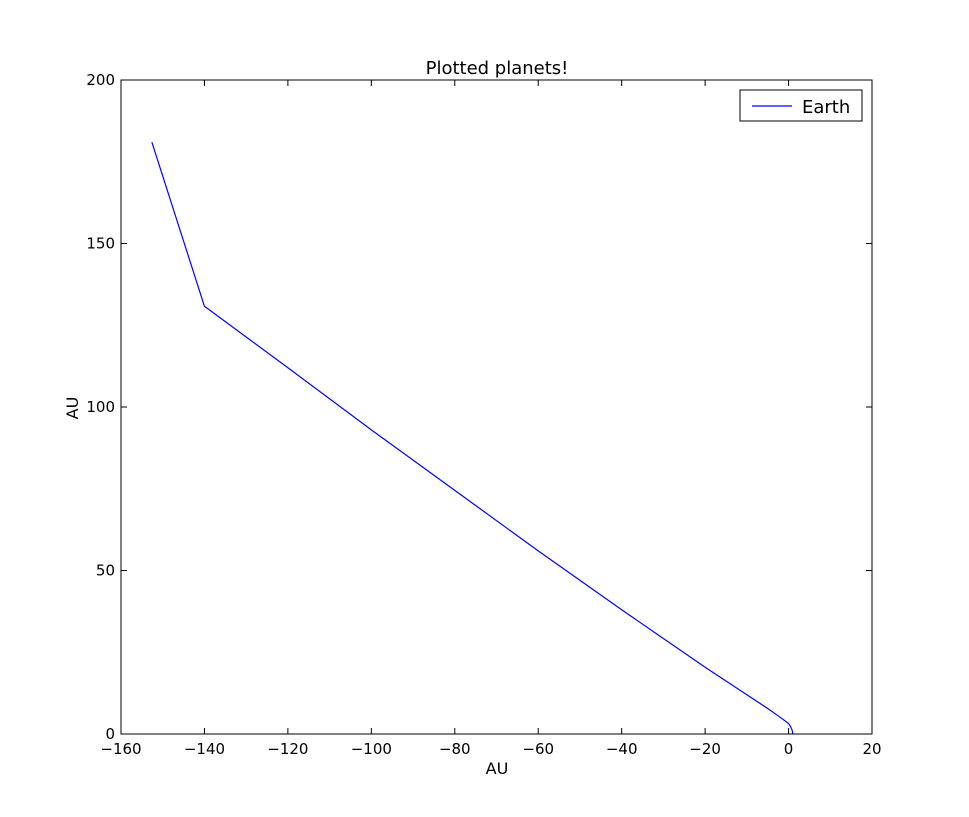  Describe the element at coordinates (287, 749) in the screenshot. I see `x-tick-label: −120` at that location.